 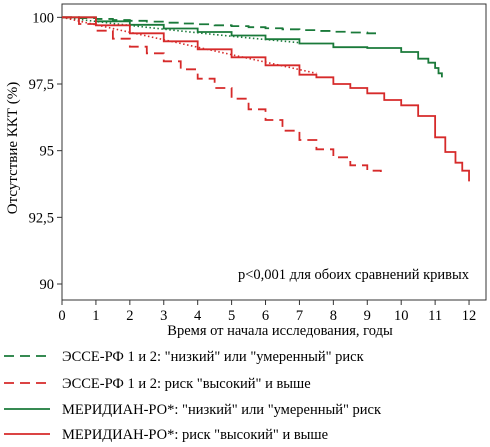 What do you see at coordinates (43, 18) in the screenshot?
I see `y-tick-label: 100` at bounding box center [43, 18].